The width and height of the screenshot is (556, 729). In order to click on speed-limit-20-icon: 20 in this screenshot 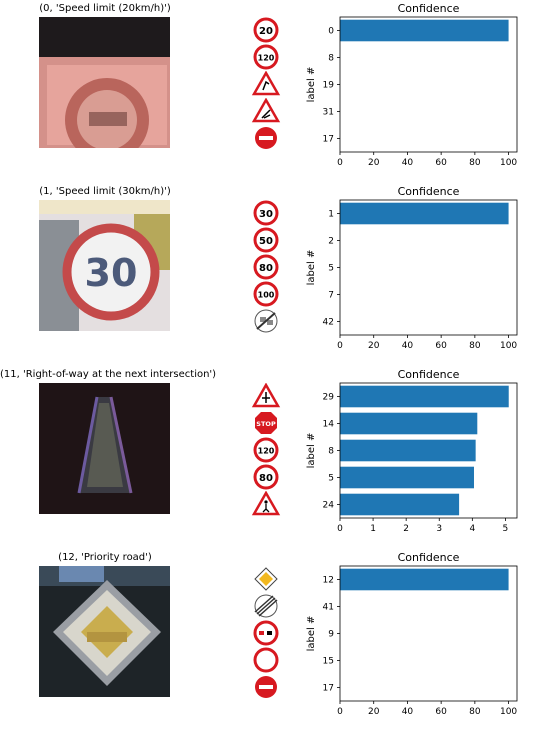, I will do `click(266, 30)`.